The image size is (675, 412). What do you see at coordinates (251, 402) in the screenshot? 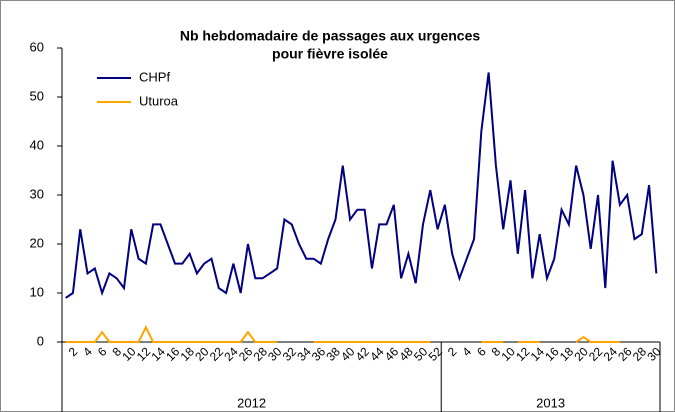
I see `group-label: 2012` at bounding box center [251, 402].